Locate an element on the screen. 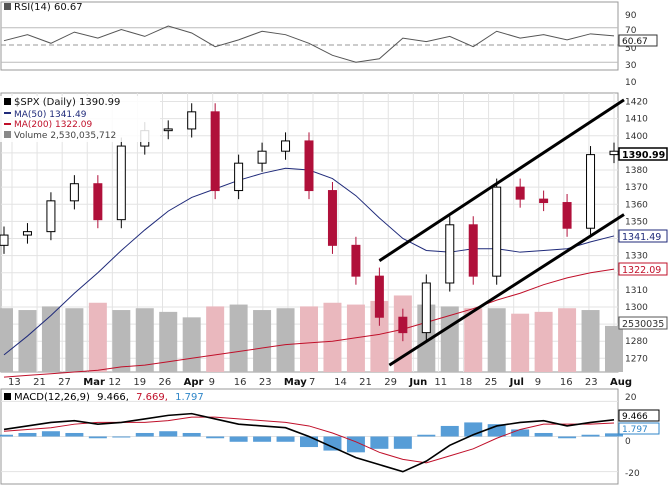 Image resolution: width=669 pixels, height=490 pixels. macd-tick-20: 20 is located at coordinates (631, 398).